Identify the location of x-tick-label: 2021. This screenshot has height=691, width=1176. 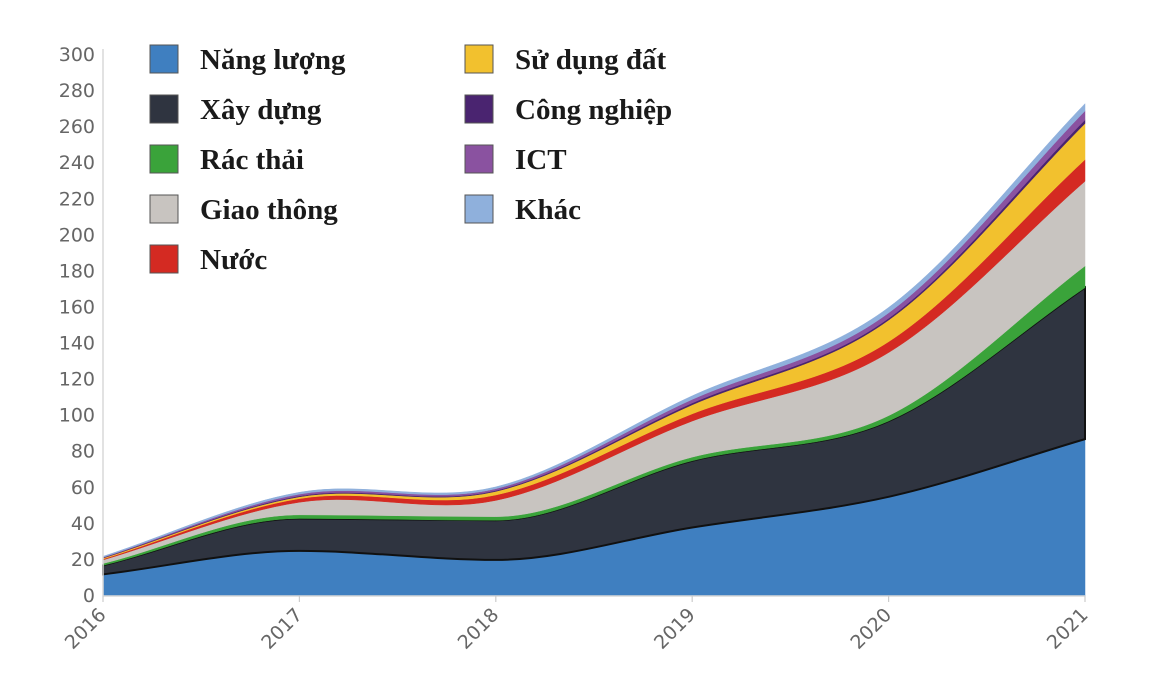
(1068, 629).